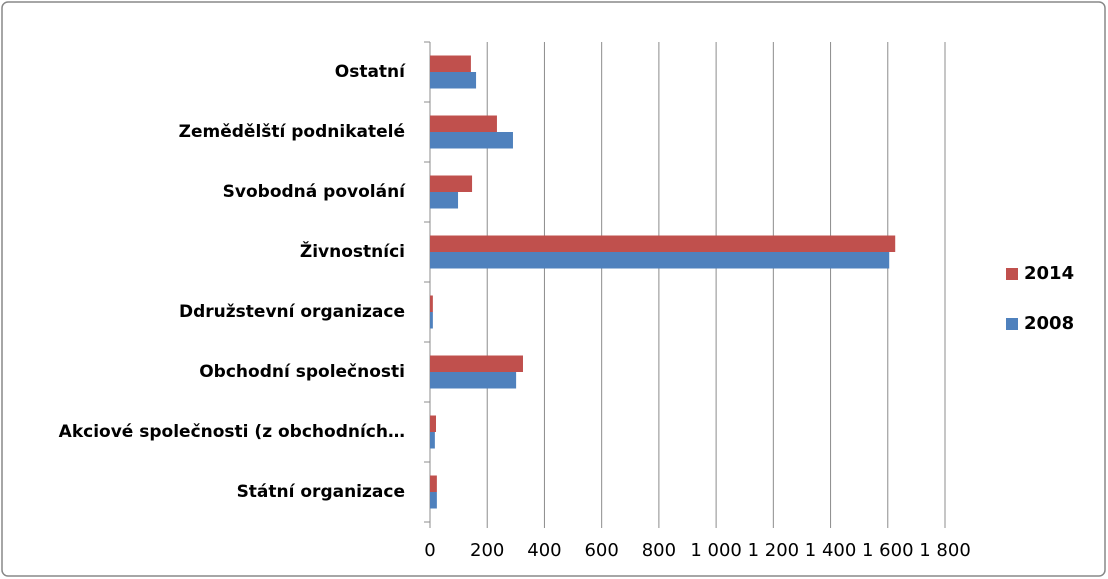 The width and height of the screenshot is (1108, 579). Describe the element at coordinates (302, 372) in the screenshot. I see `y-tick-label: Obchodní společnosti` at that location.